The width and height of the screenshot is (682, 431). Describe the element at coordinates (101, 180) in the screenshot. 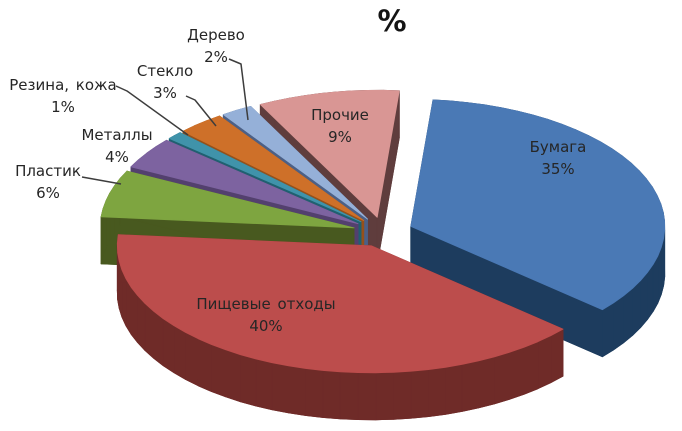

I see `leader-line-plastic` at that location.